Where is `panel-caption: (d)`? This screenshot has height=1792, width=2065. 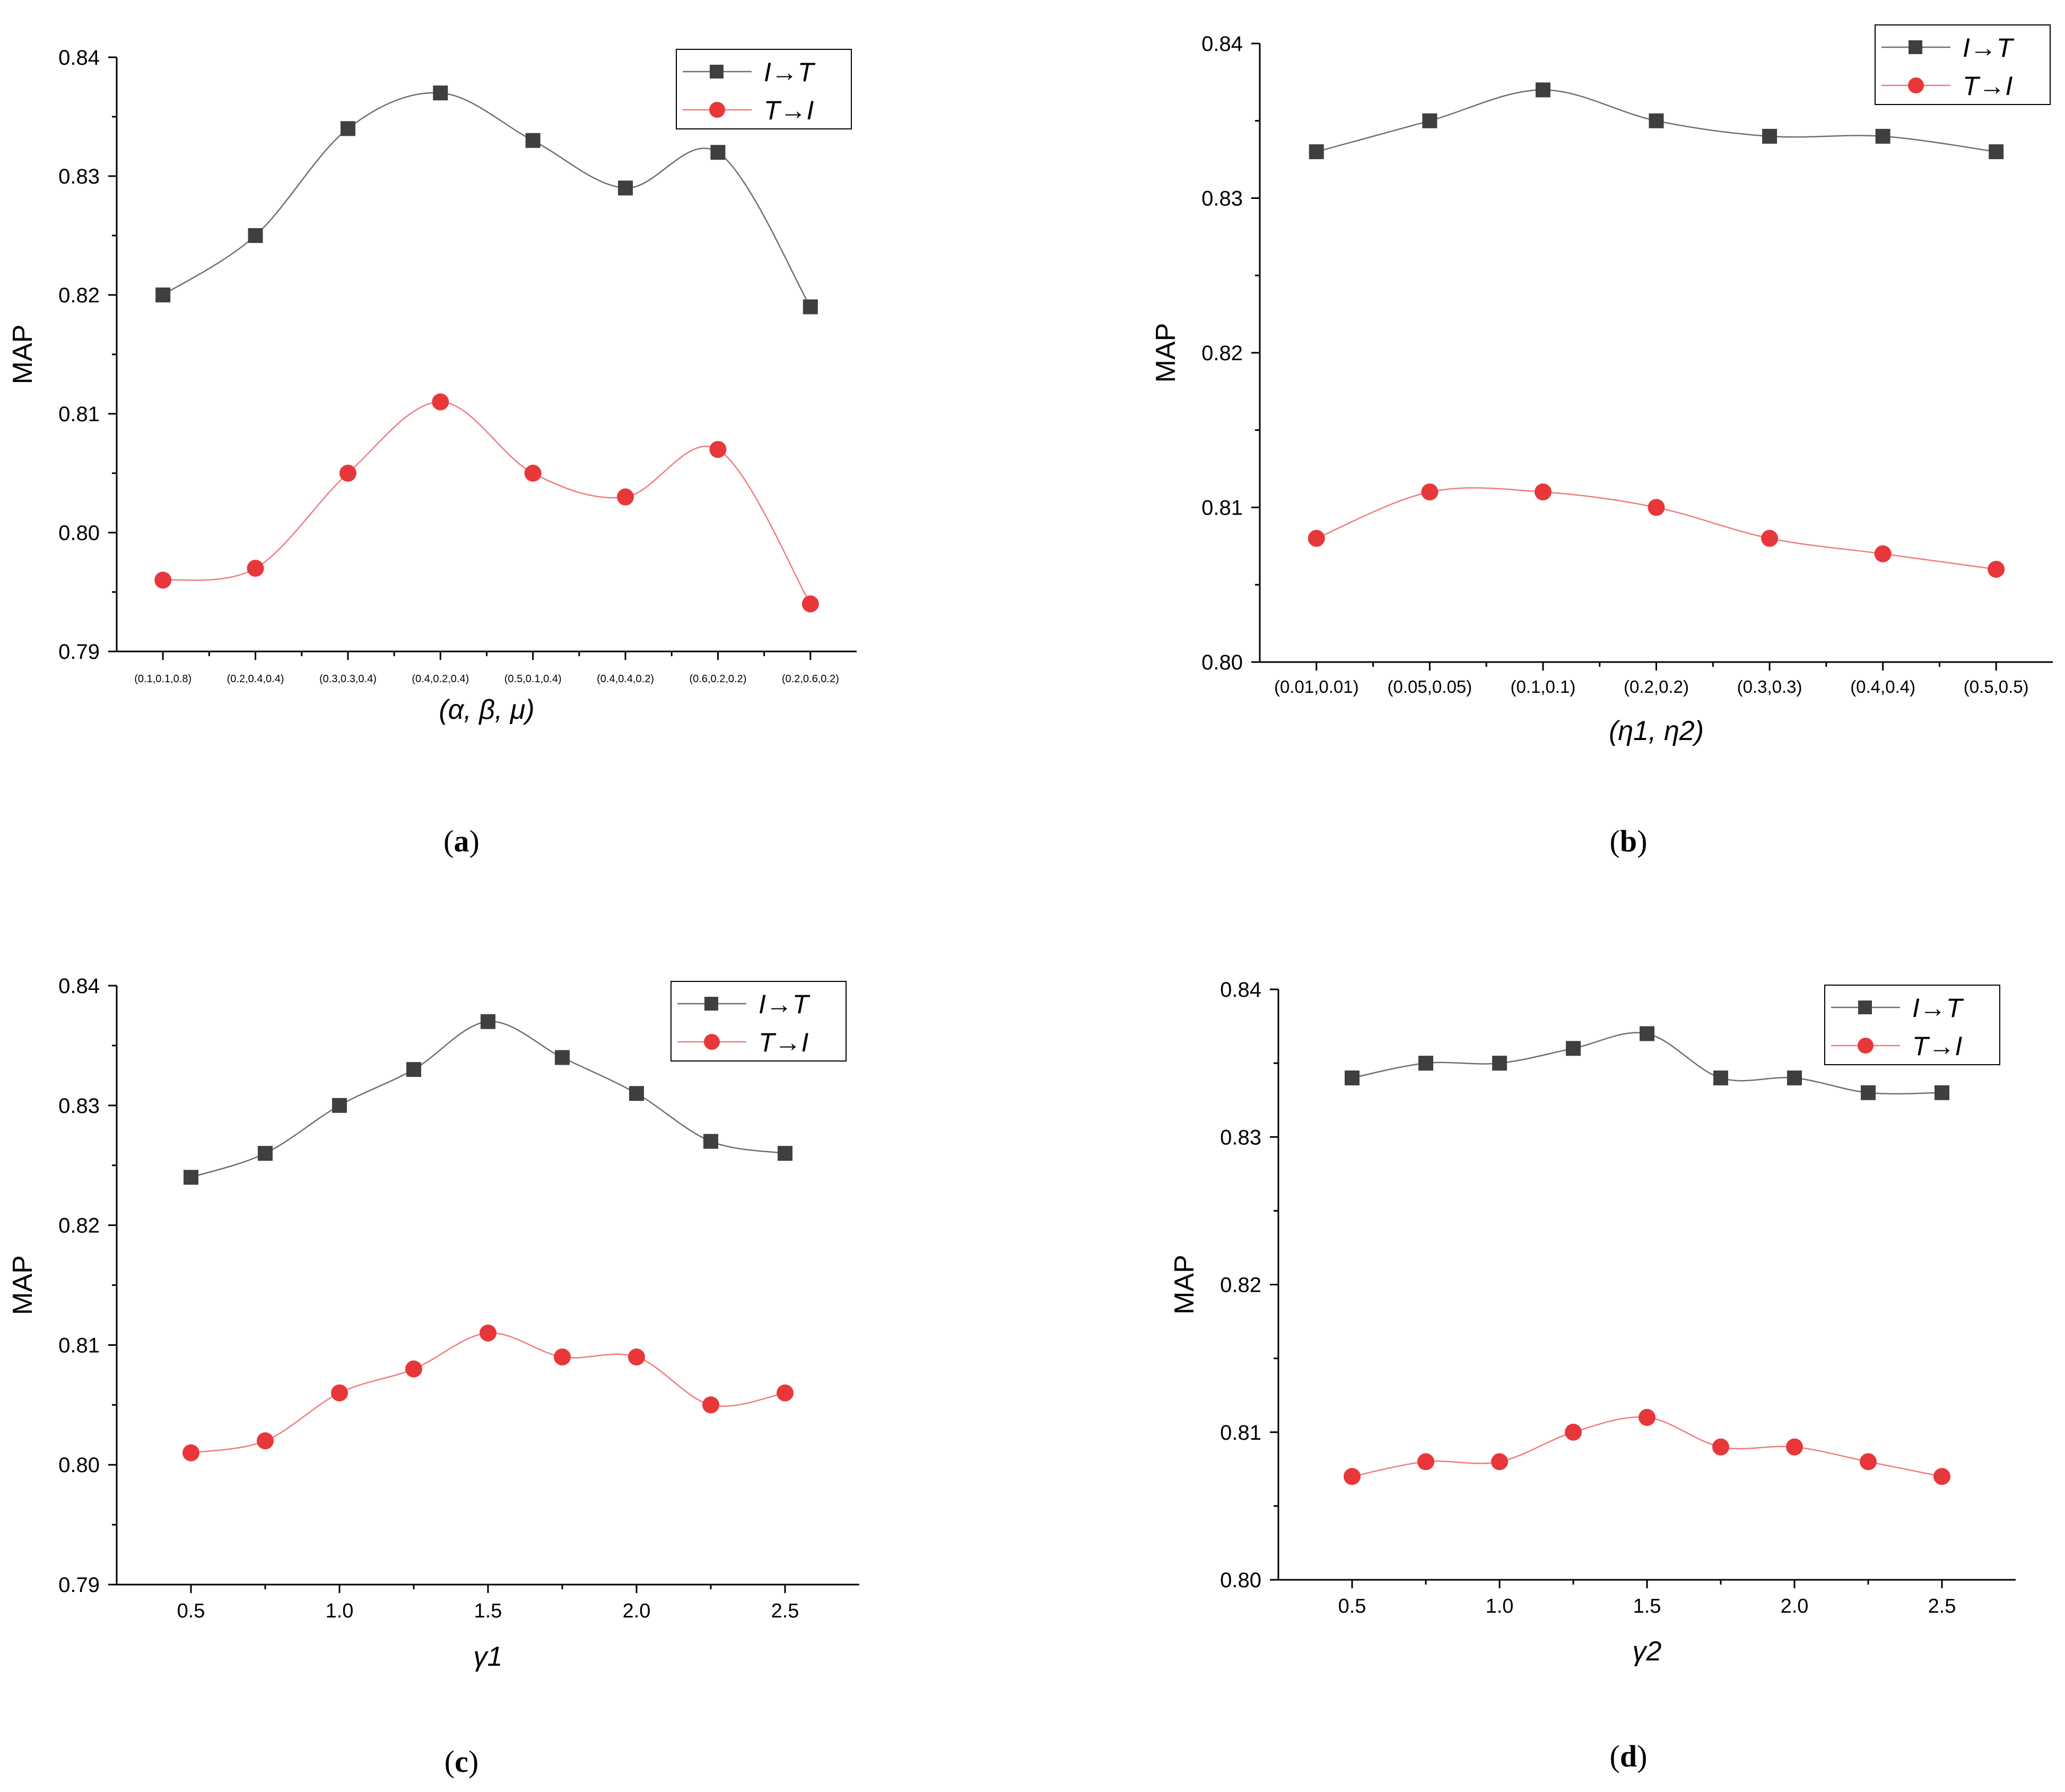 panel-caption: (d) is located at coordinates (1629, 1756).